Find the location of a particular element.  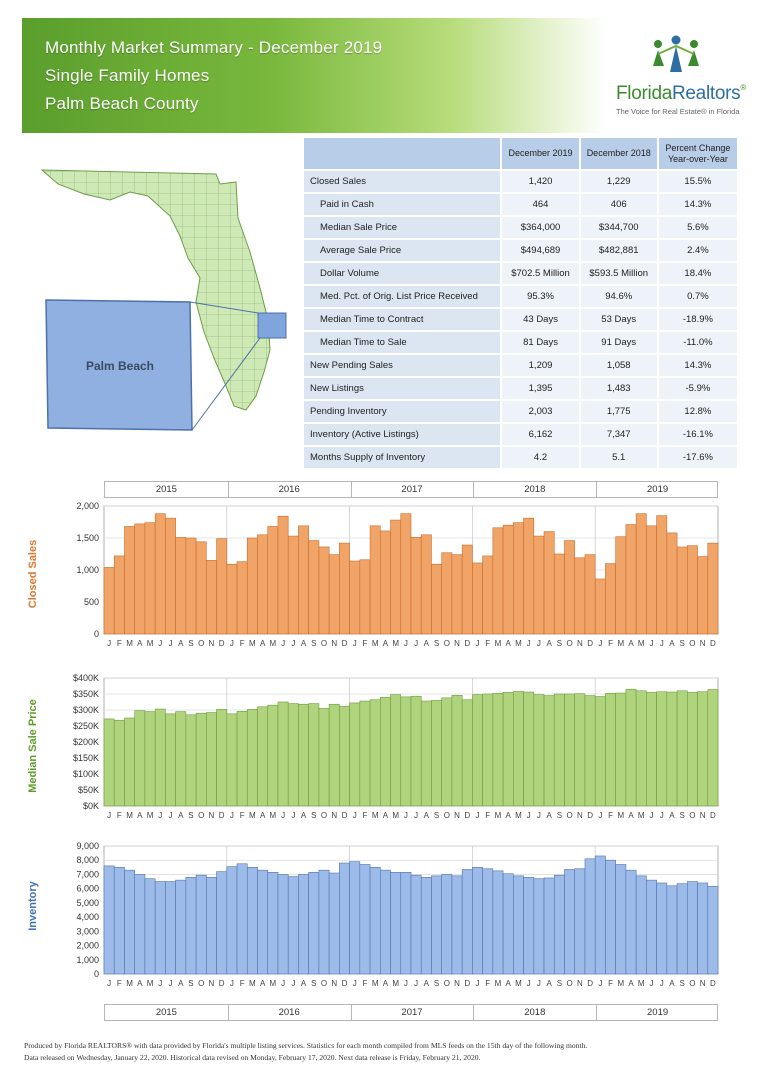

value-change: 2.4% is located at coordinates (697, 250).